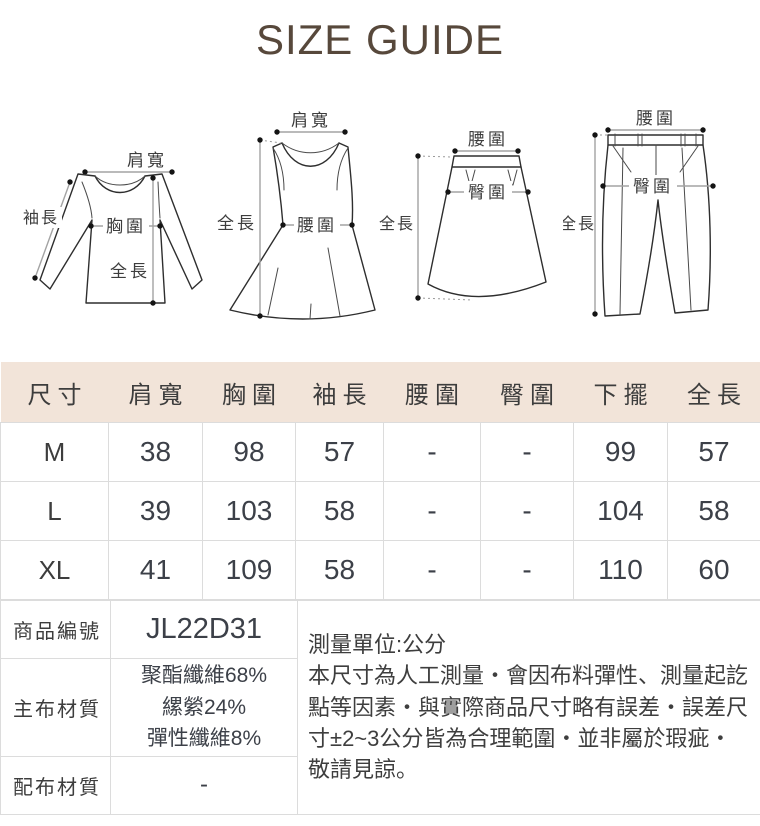 The image size is (760, 826). Describe the element at coordinates (377, 644) in the screenshot. I see `measurement-unit: 測量單位:公分` at that location.